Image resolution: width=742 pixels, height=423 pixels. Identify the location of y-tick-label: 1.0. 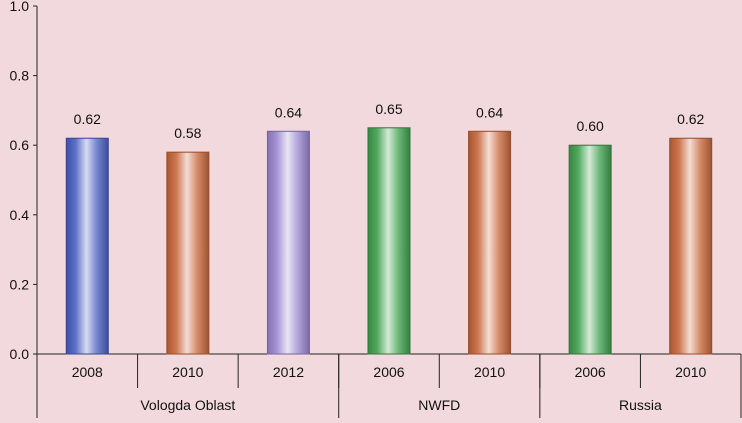
(20, 7).